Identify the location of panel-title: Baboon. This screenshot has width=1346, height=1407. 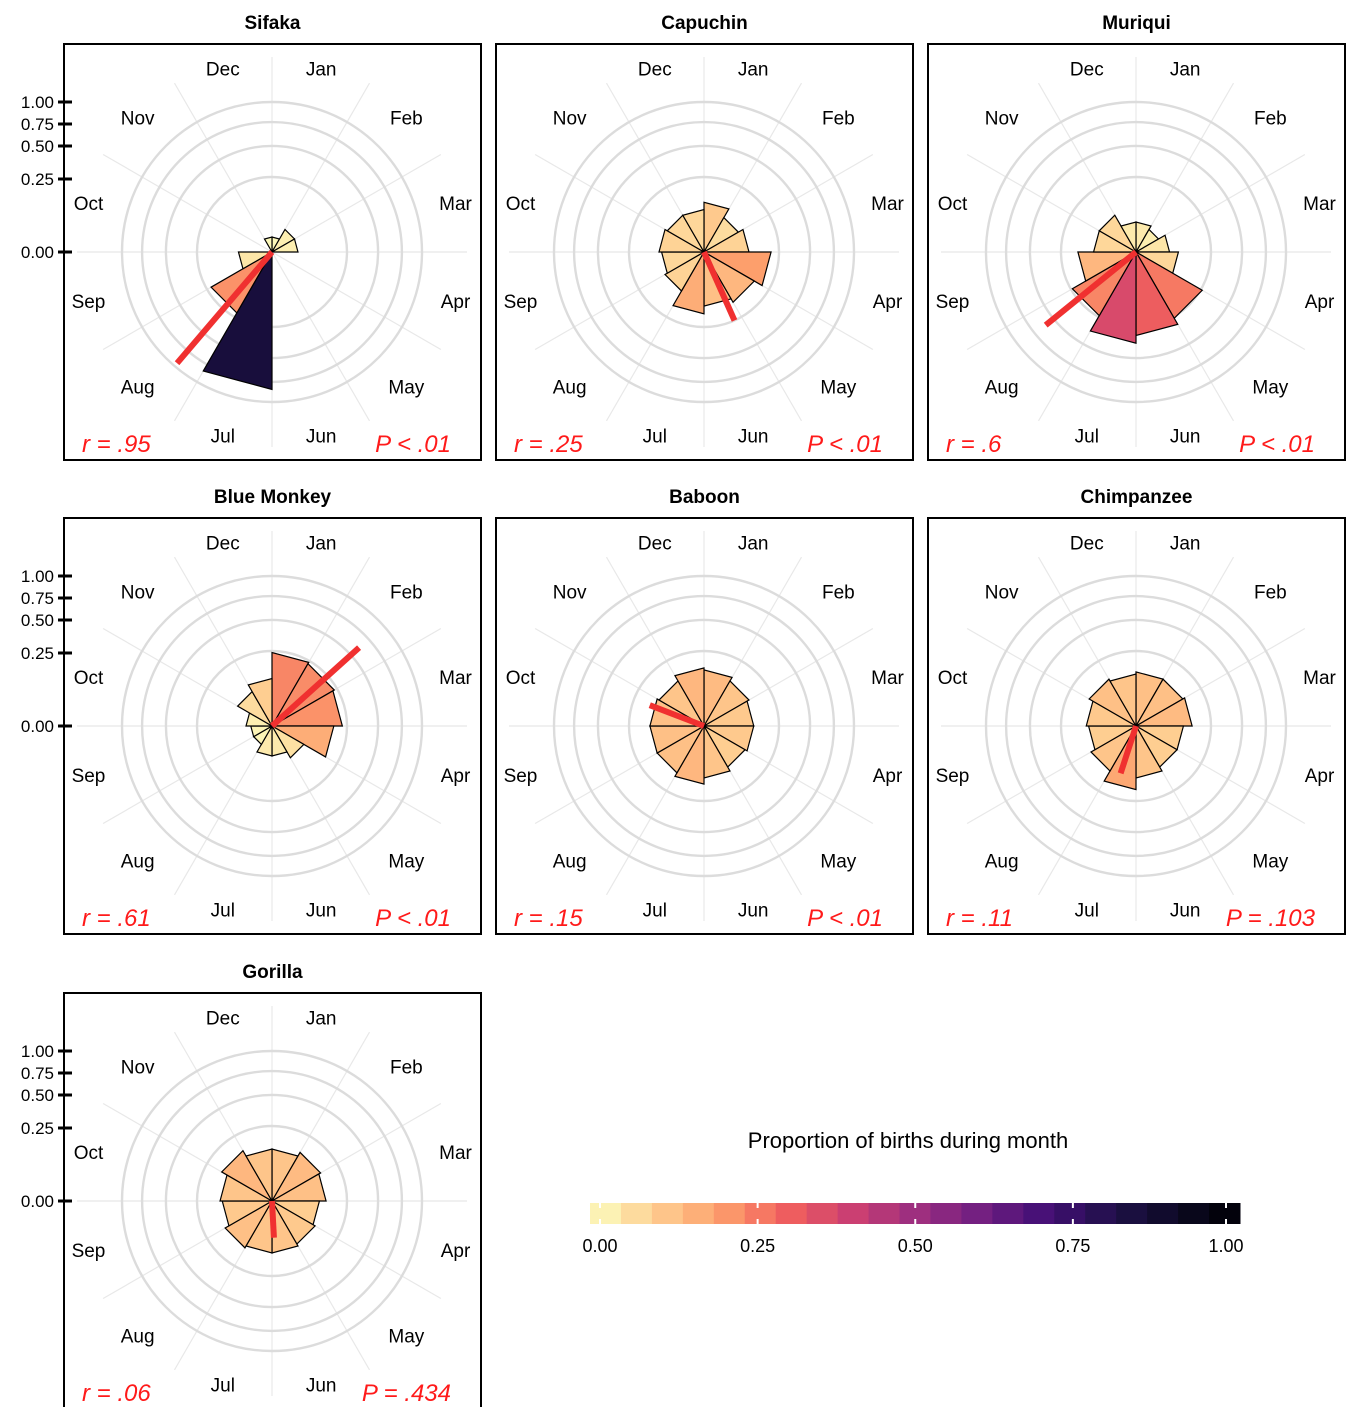
(704, 497).